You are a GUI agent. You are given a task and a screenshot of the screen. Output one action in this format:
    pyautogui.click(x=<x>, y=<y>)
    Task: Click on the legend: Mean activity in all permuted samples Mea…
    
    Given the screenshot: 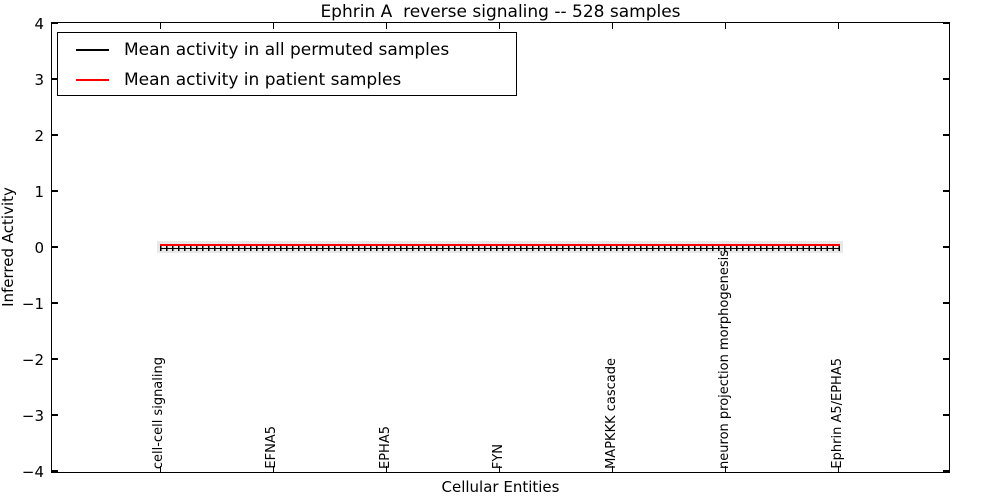 What is the action you would take?
    pyautogui.click(x=287, y=64)
    